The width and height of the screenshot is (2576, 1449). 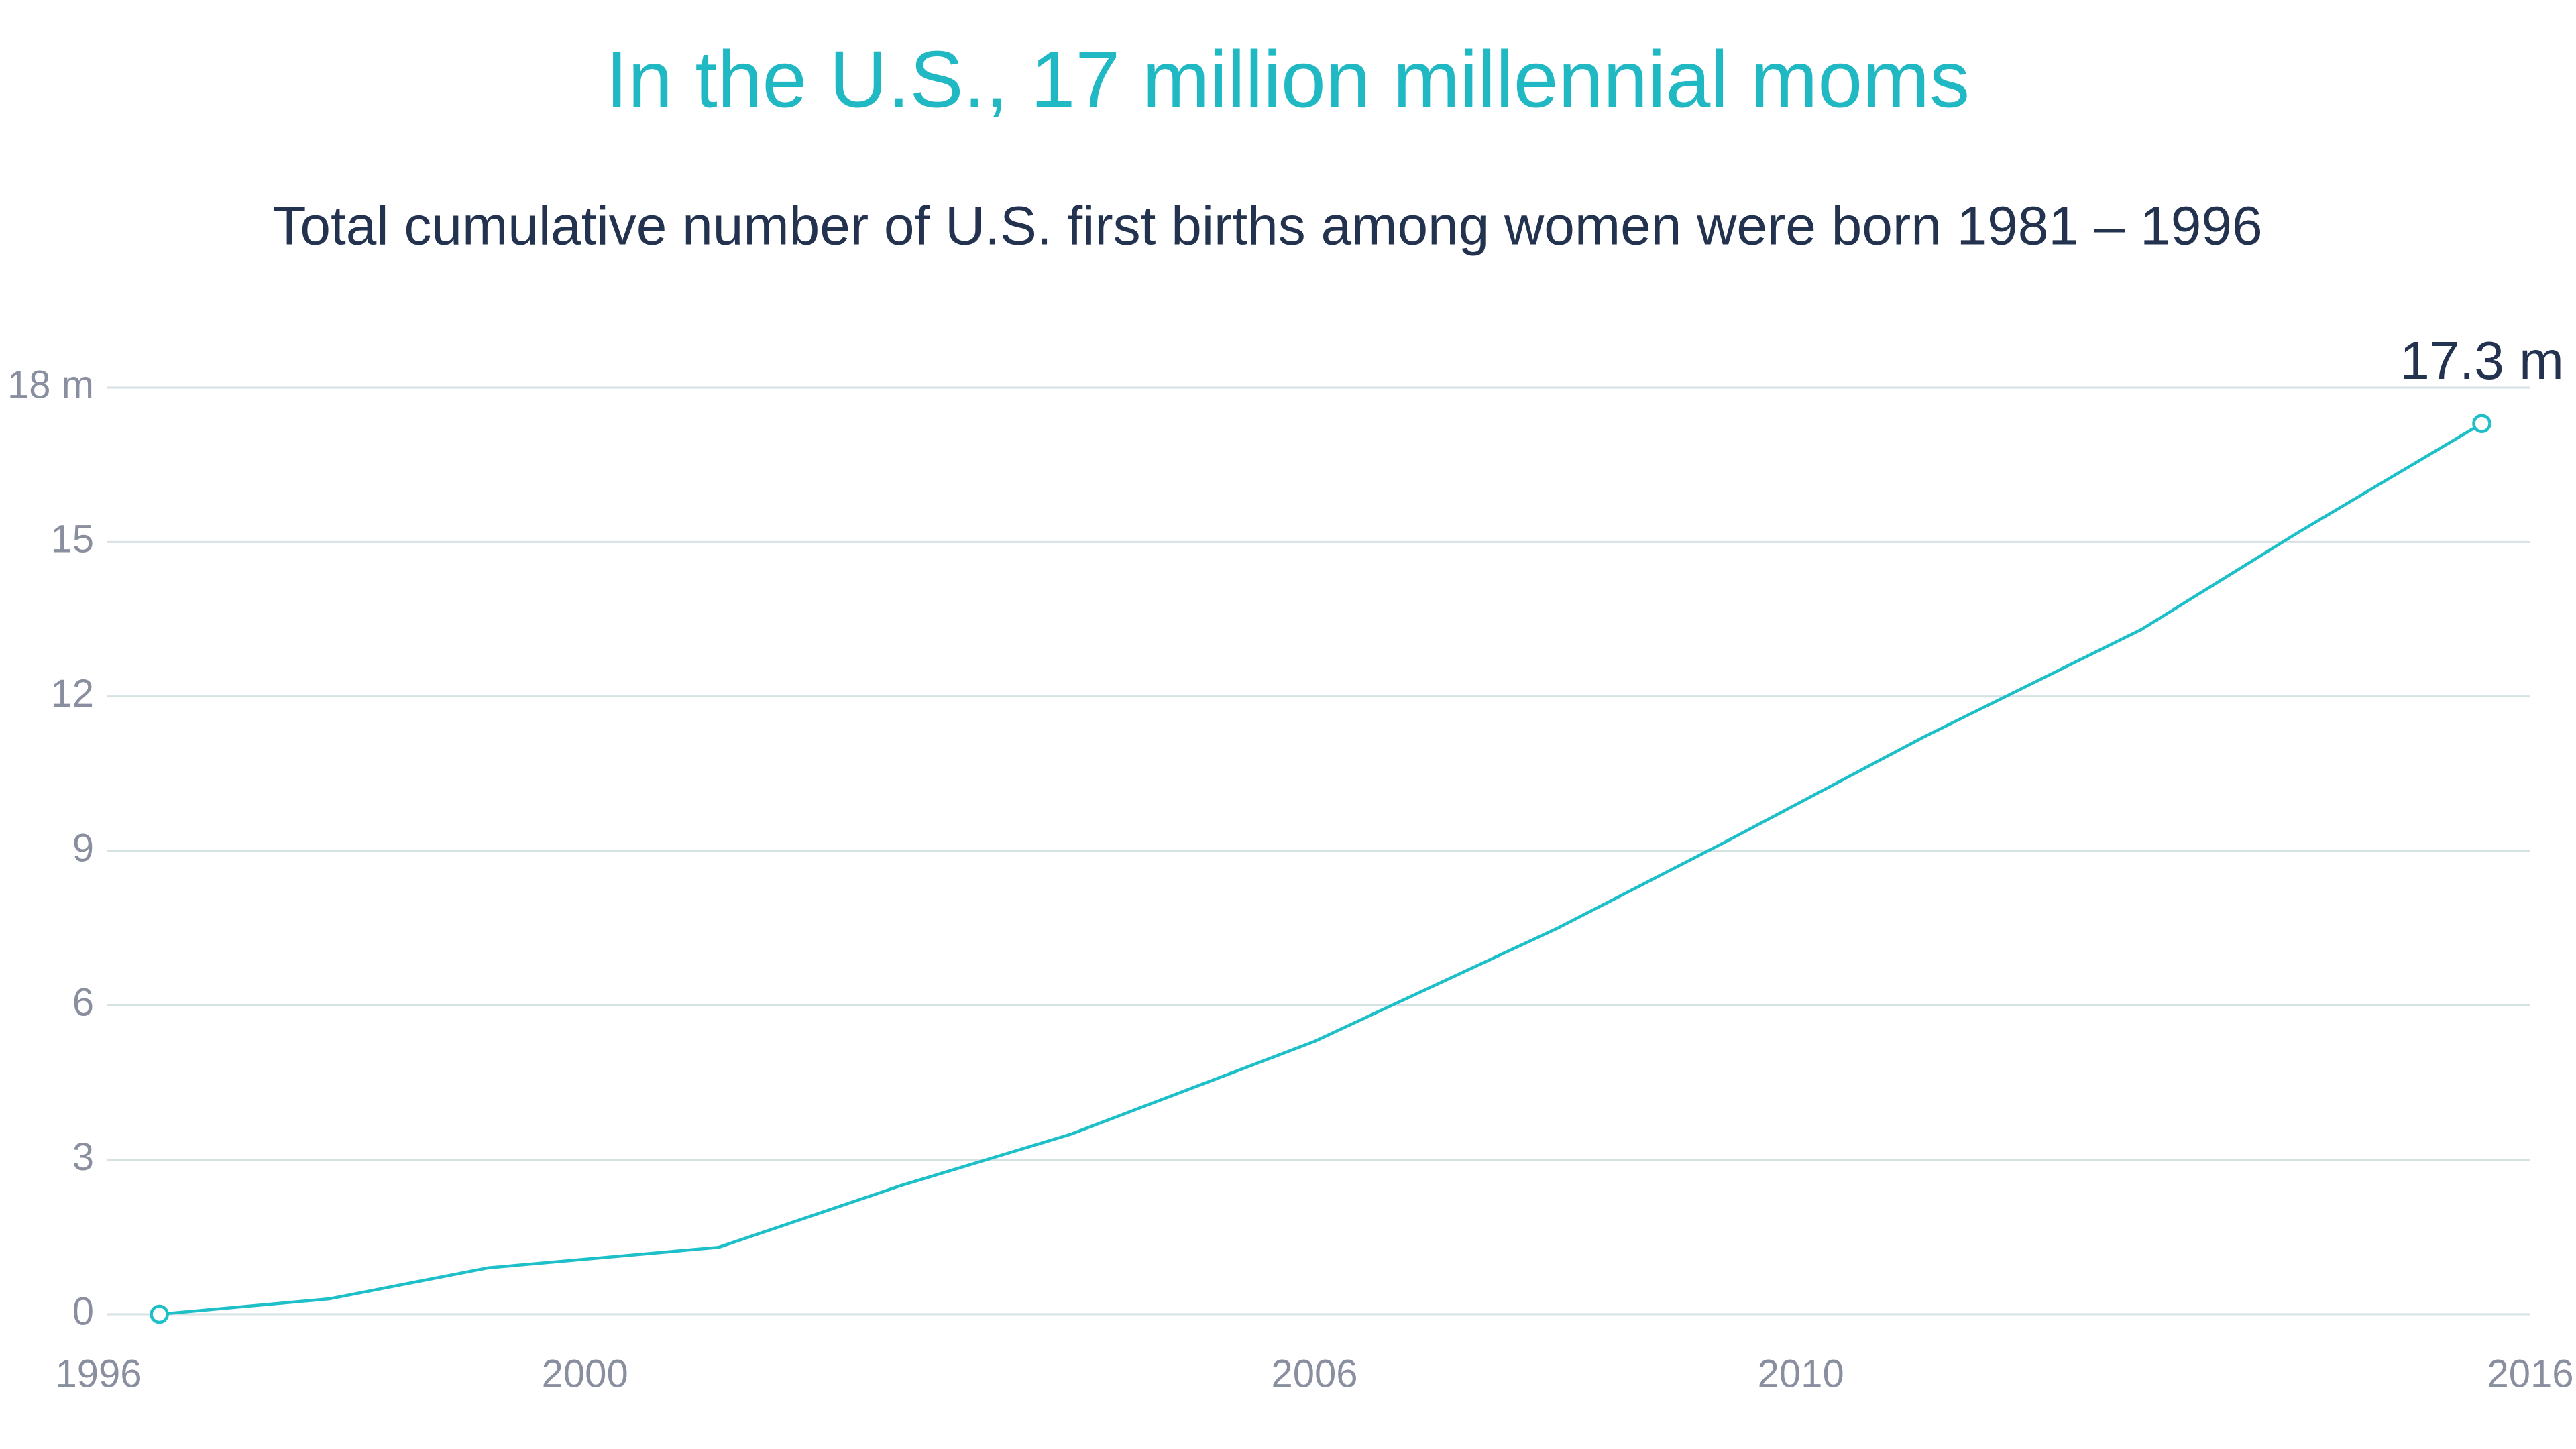 What do you see at coordinates (72, 694) in the screenshot?
I see `y-tick-label: 12` at bounding box center [72, 694].